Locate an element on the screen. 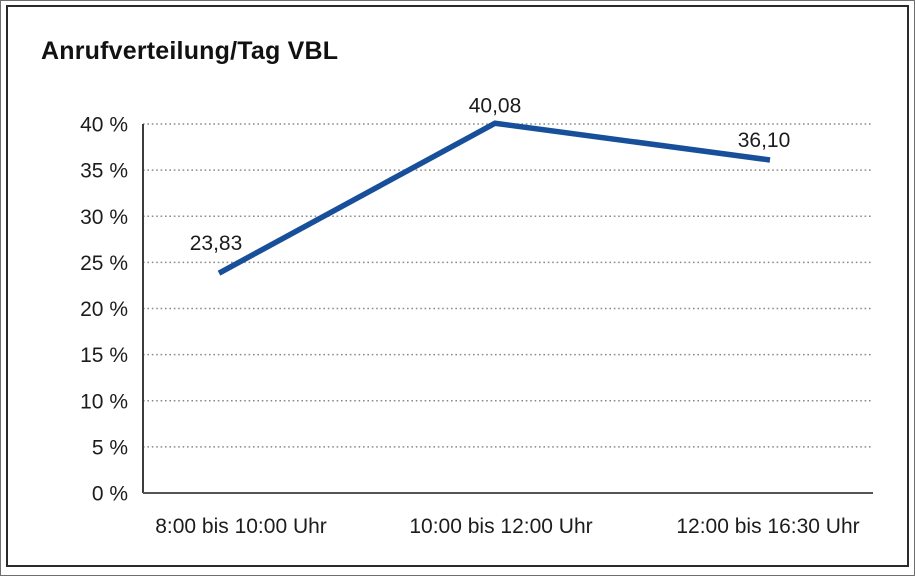 This screenshot has height=576, width=915. x-axis-category-label: 8:00 bis 10:00 Uhr is located at coordinates (241, 526).